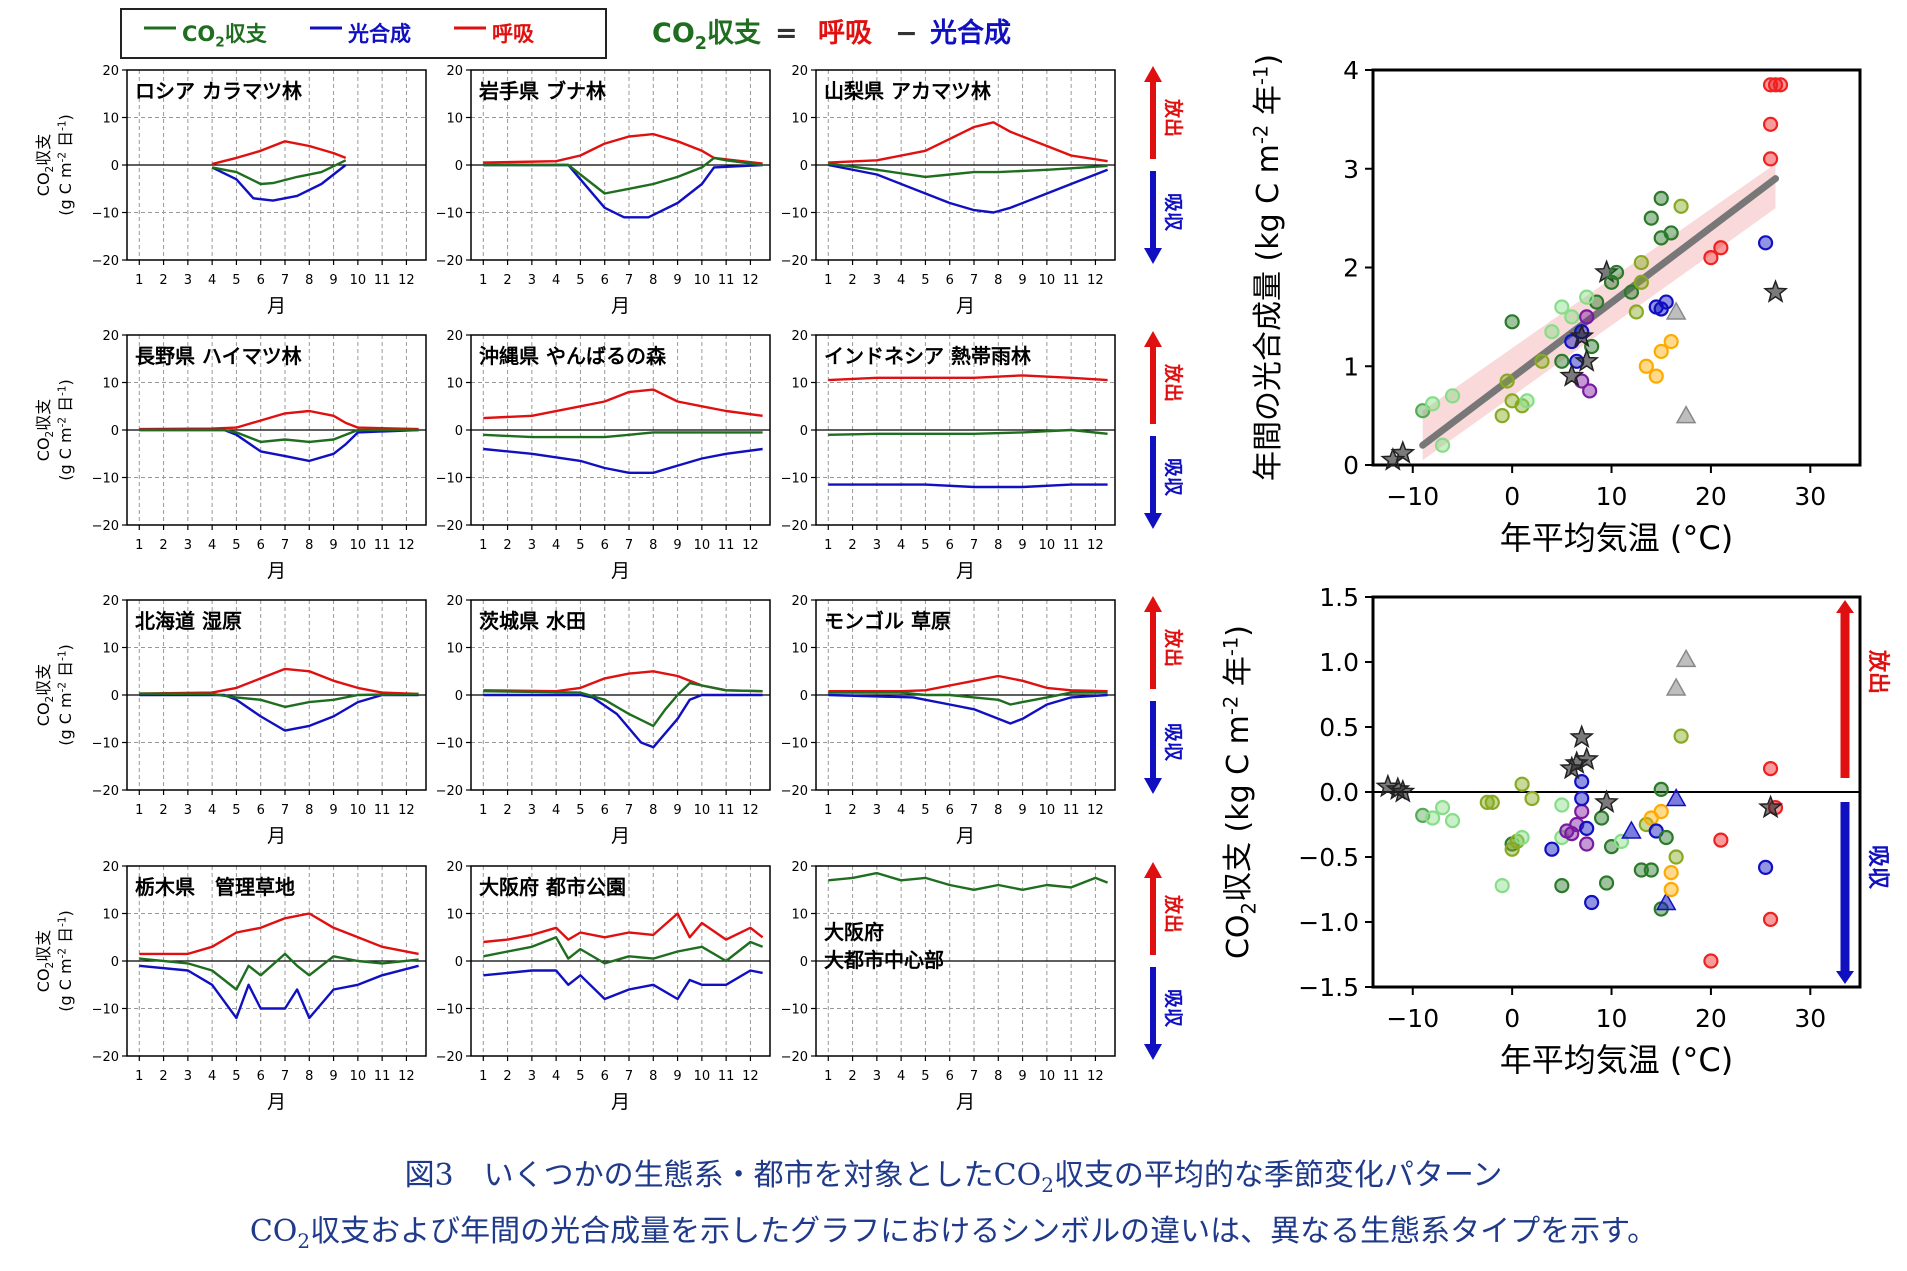  I want to click on xtick-label: −10, so click(1412, 1018).